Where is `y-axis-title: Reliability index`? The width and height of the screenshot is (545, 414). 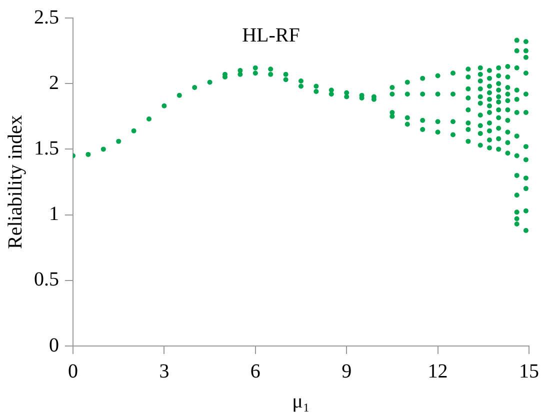
y-axis-title: Reliability index is located at coordinates (15, 182).